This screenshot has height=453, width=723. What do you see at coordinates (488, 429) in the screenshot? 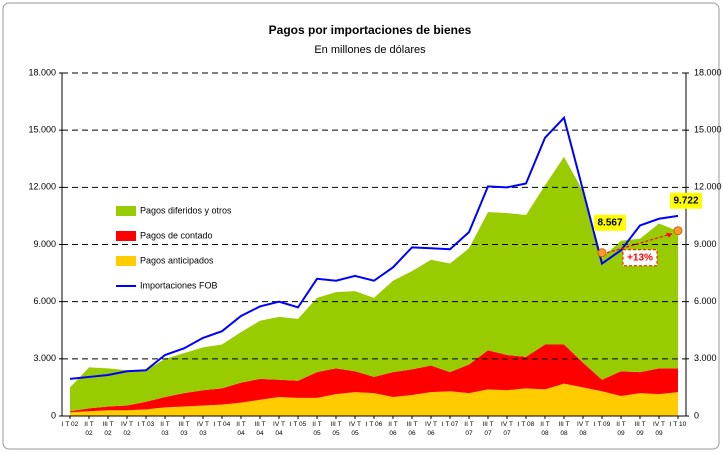
I see `x-tick-label: III T 07` at bounding box center [488, 429].